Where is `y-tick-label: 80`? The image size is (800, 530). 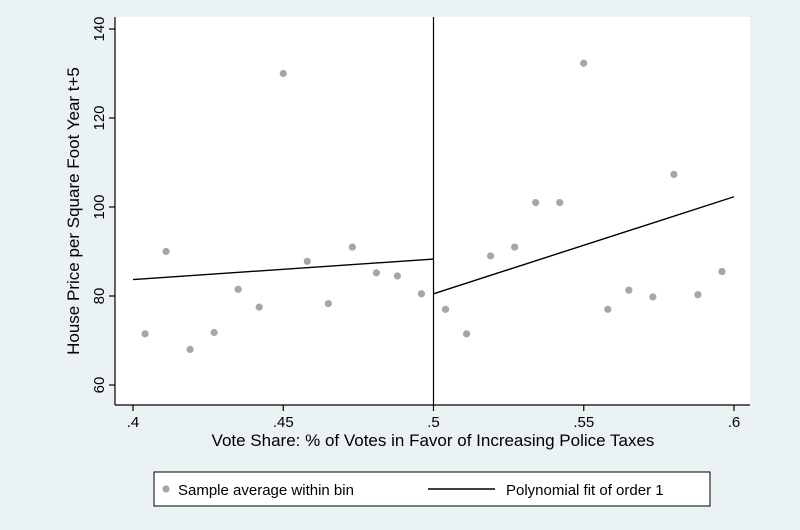
y-tick-label: 80 is located at coordinates (99, 296).